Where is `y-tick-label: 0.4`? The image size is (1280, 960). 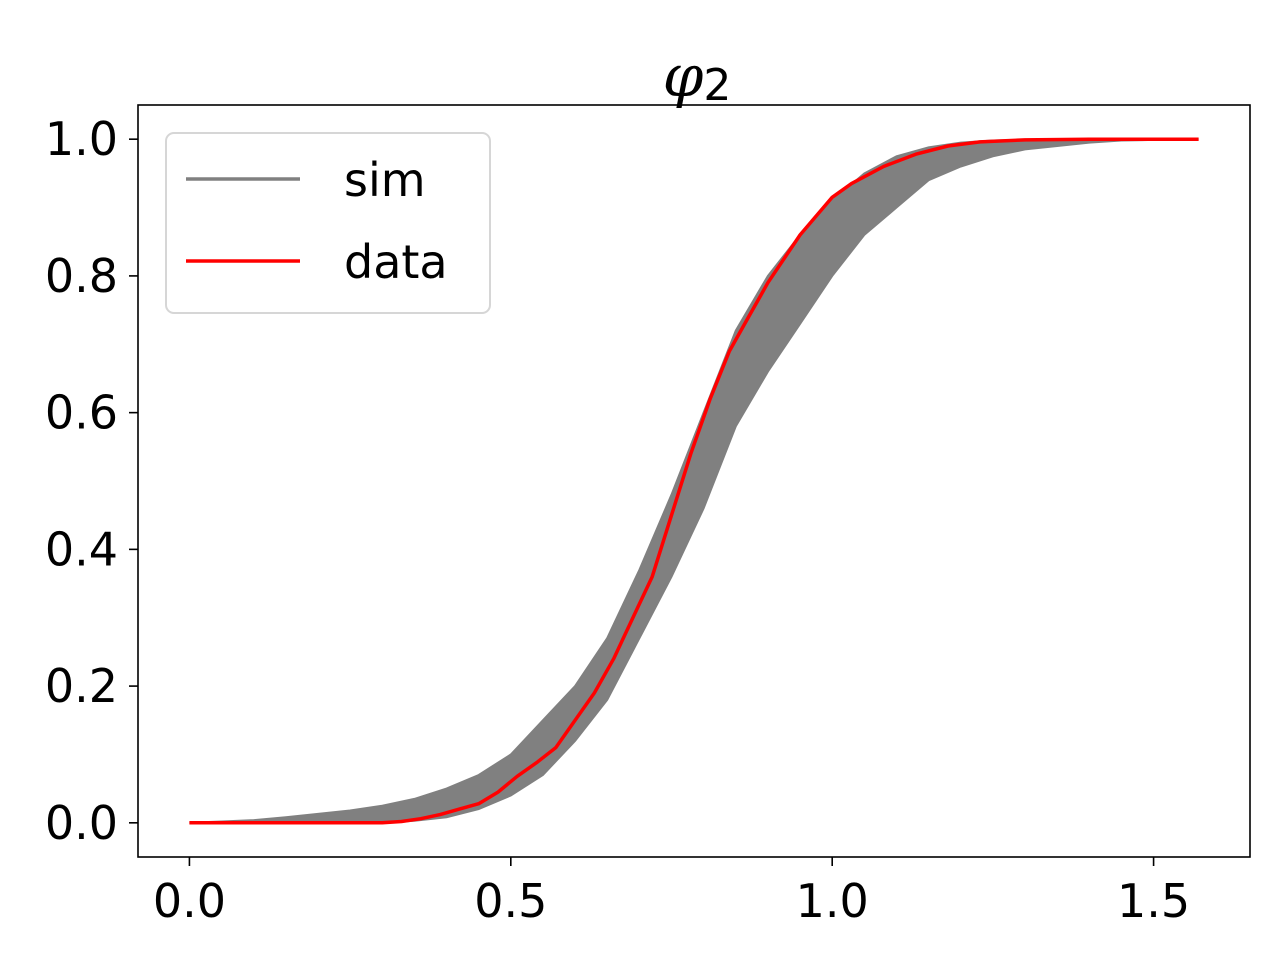
y-tick-label: 0.4 is located at coordinates (81, 549).